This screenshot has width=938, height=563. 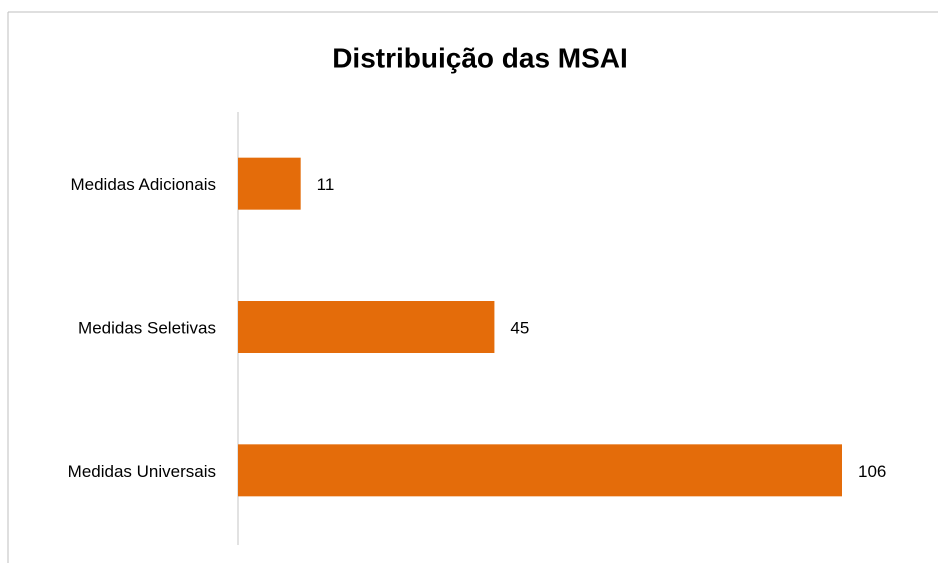 I want to click on data-label: 45, so click(x=519, y=327).